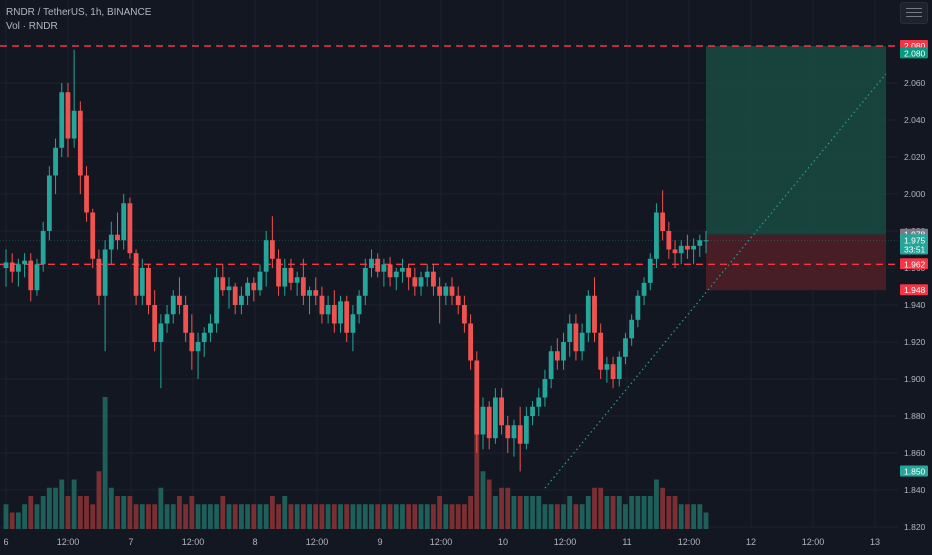 The width and height of the screenshot is (932, 555). I want to click on volume-indicator-label: Vol · RNDR, so click(32, 26).